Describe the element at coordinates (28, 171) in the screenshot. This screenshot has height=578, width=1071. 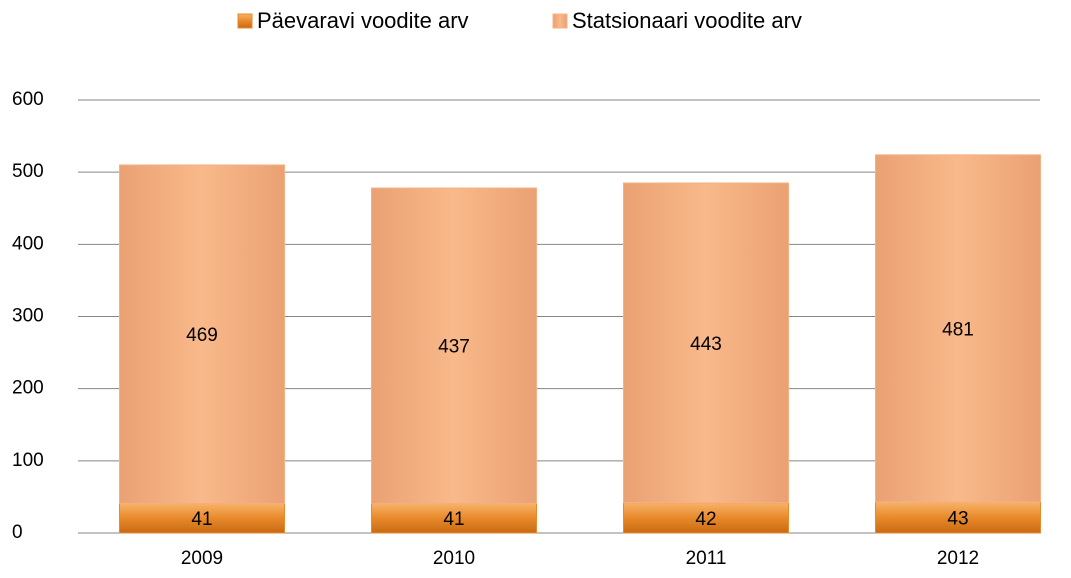
I see `y-tick-label: 500` at that location.